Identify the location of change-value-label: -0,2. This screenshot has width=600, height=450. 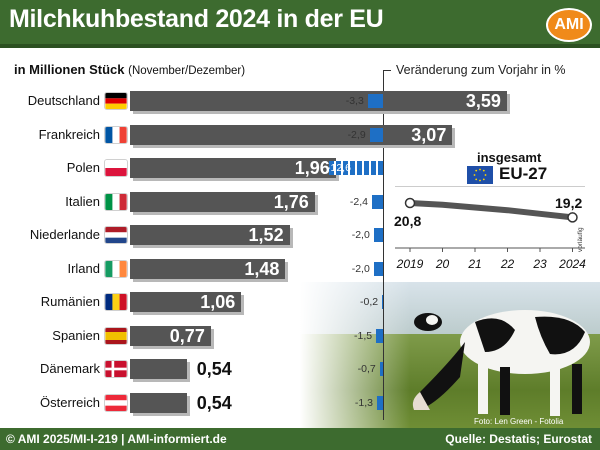
(369, 302).